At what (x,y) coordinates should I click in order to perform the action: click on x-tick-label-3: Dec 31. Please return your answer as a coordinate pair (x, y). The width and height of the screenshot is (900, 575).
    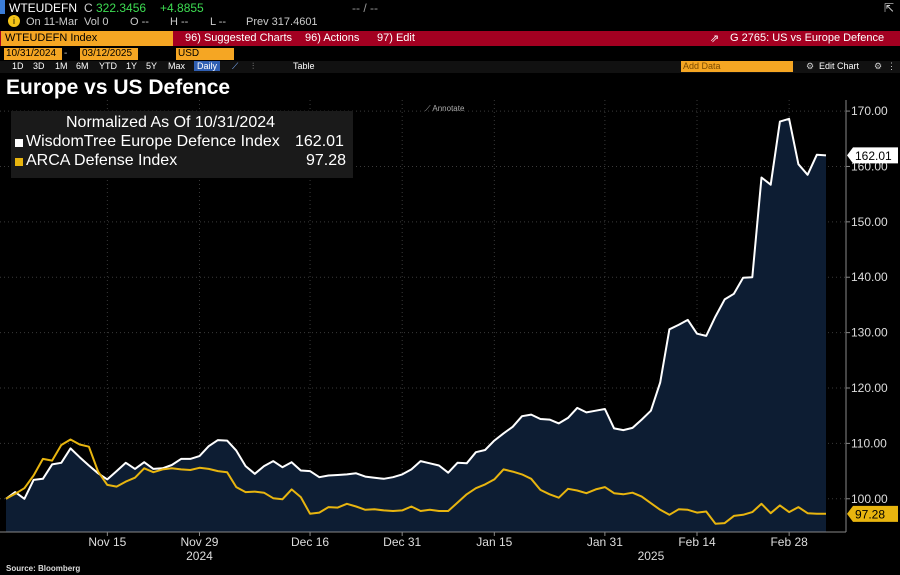
    Looking at the image, I should click on (402, 542).